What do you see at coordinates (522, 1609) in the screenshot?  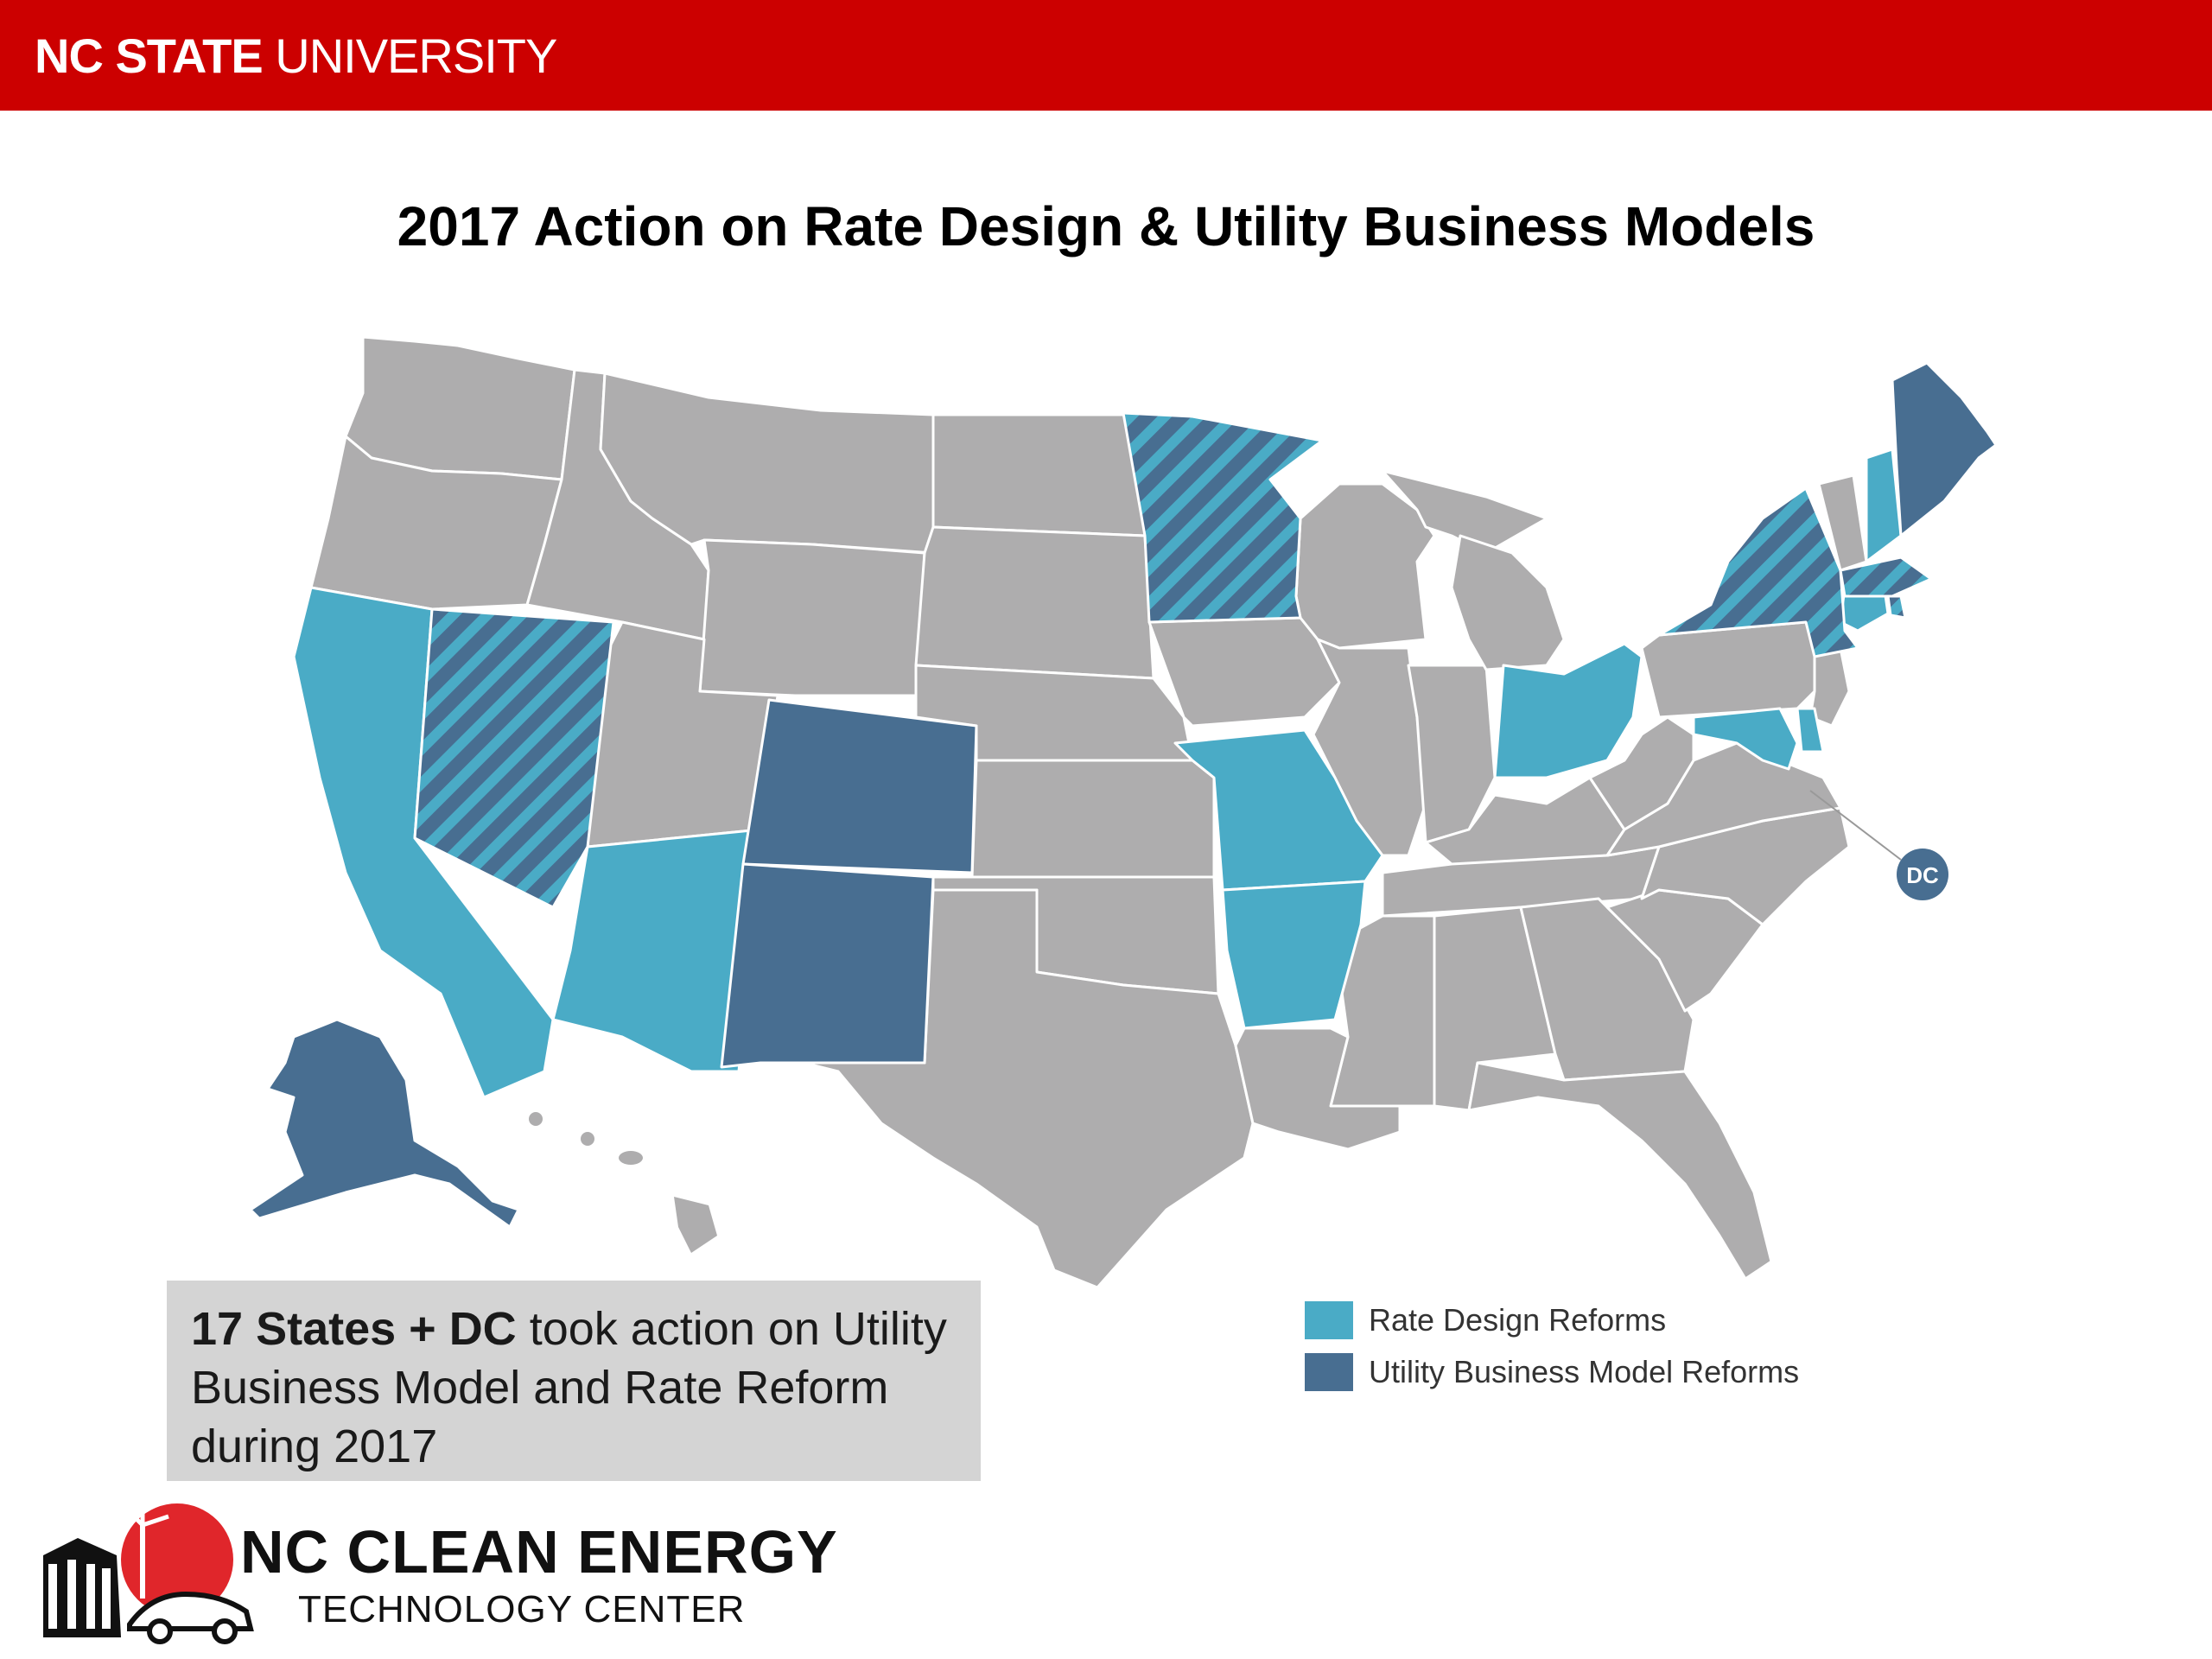 I see `logo-line-2: TECHNOLOGY CENTER` at bounding box center [522, 1609].